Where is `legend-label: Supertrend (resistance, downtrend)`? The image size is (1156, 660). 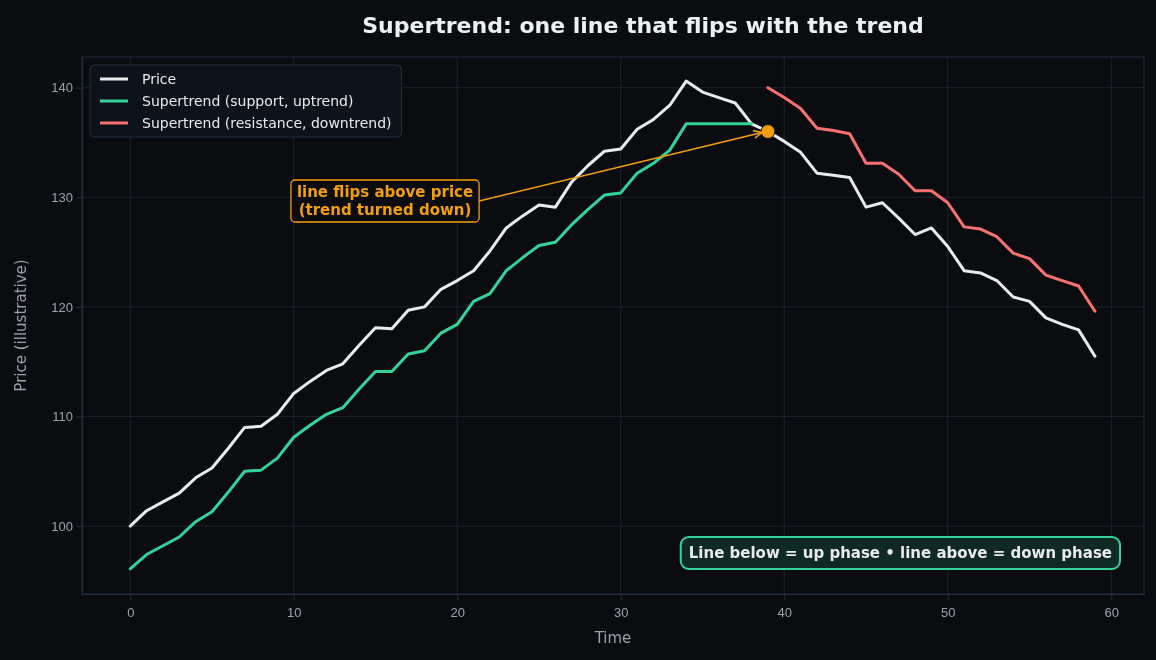
legend-label: Supertrend (resistance, downtrend) is located at coordinates (267, 123).